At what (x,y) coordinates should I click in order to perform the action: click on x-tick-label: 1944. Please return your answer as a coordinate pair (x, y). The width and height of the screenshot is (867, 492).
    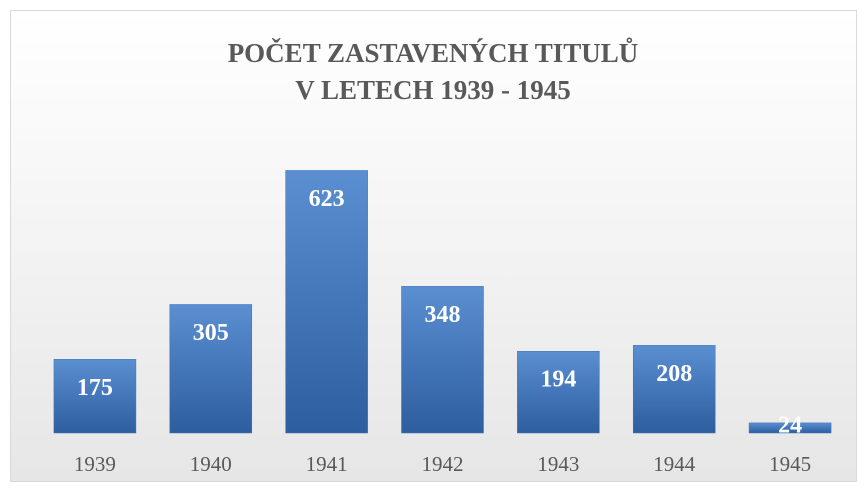
    Looking at the image, I should click on (674, 464).